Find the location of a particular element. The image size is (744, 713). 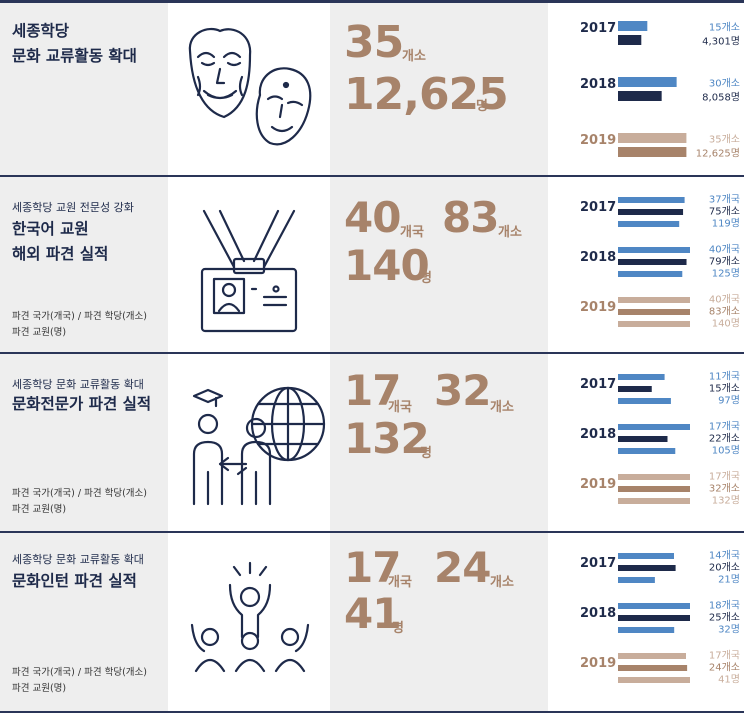

row-divider is located at coordinates (372, 532).